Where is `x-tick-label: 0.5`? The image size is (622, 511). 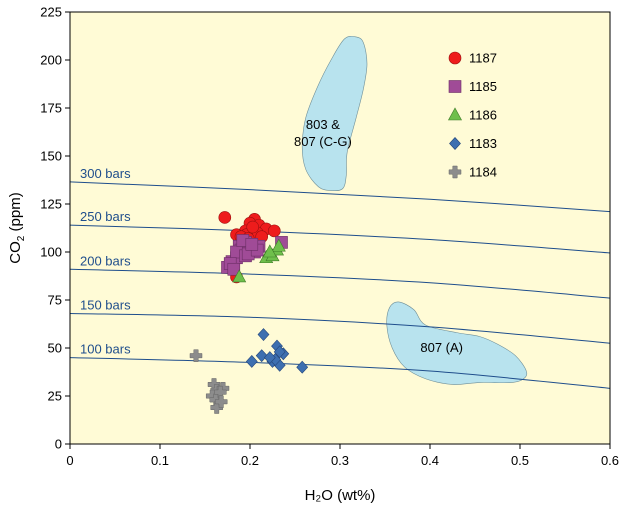
x-tick-label: 0.5 is located at coordinates (520, 460).